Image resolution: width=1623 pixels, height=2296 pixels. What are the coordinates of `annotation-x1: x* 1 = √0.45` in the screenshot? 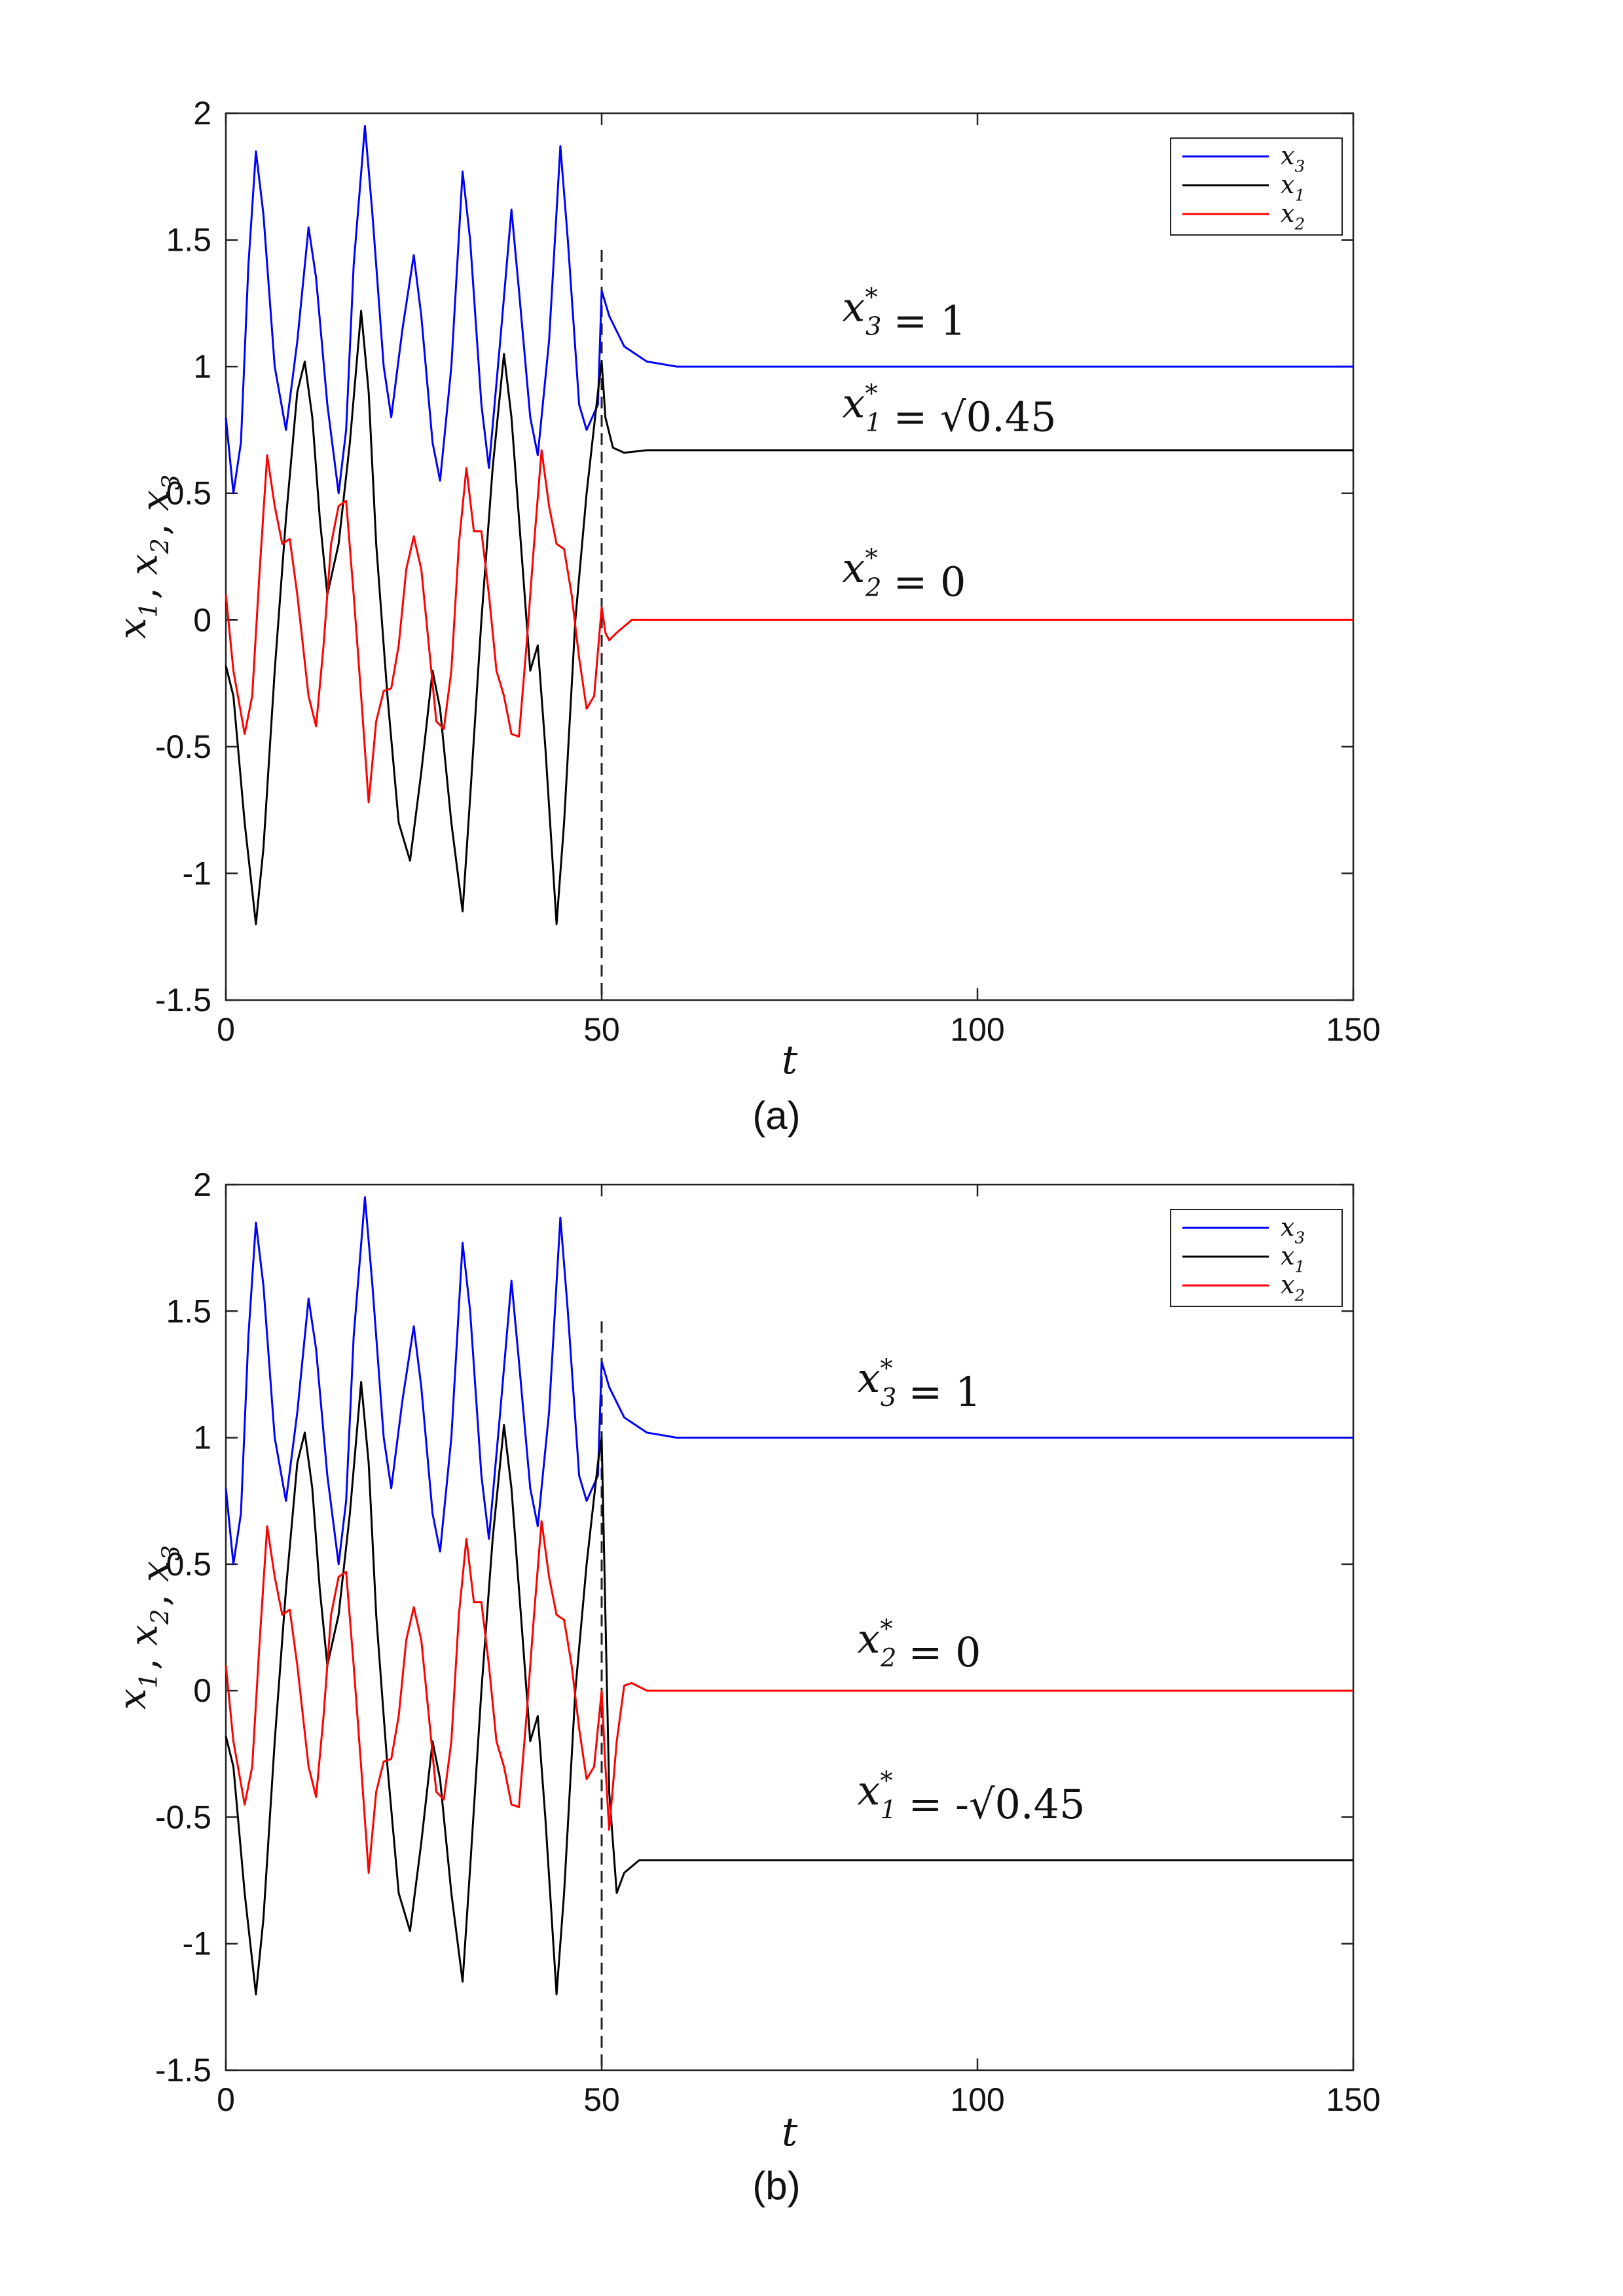 It's located at (949, 410).